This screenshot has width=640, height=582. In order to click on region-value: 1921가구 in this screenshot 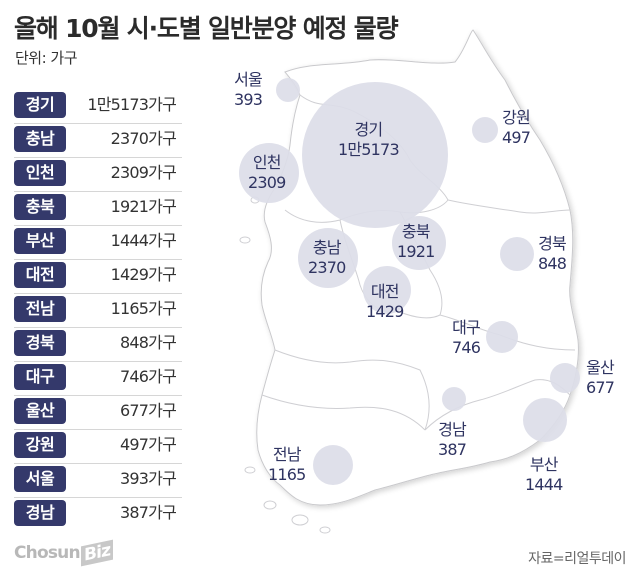, I will do `click(143, 206)`.